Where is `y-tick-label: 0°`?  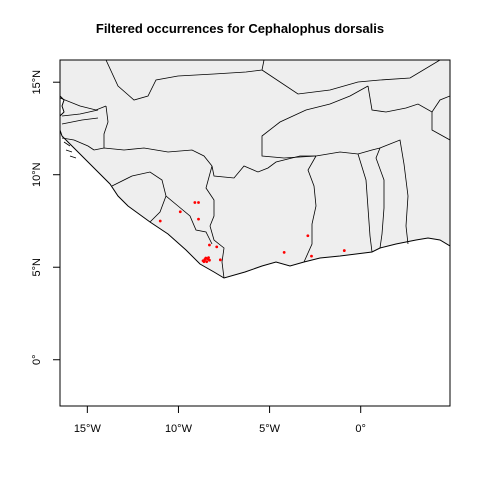 y-tick-label: 0° is located at coordinates (37, 359).